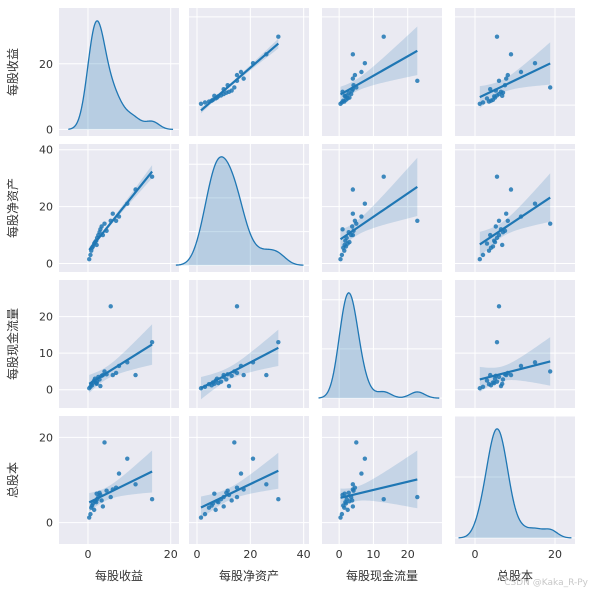 This screenshot has width=594, height=598. I want to click on watermark: CSDN @Kaka_R-Py, so click(546, 583).